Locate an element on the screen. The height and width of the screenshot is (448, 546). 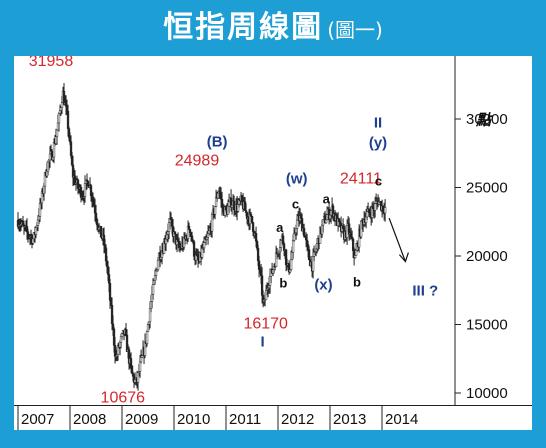
x-tick-label: 2010 is located at coordinates (193, 419).